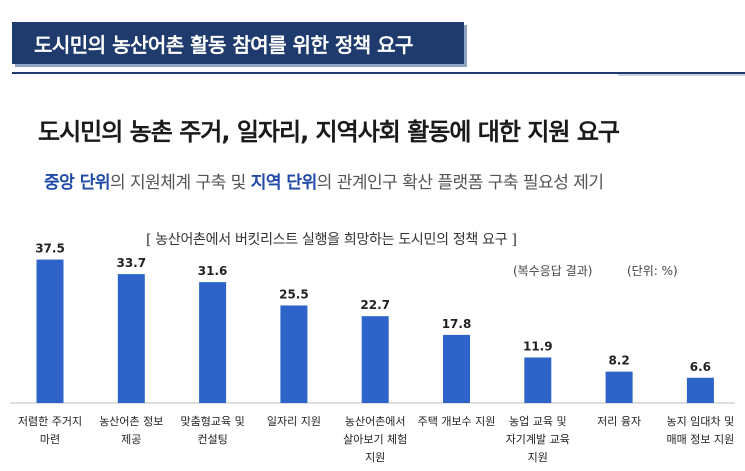 The height and width of the screenshot is (471, 745). I want to click on banner-divider-accent, so click(681, 75).